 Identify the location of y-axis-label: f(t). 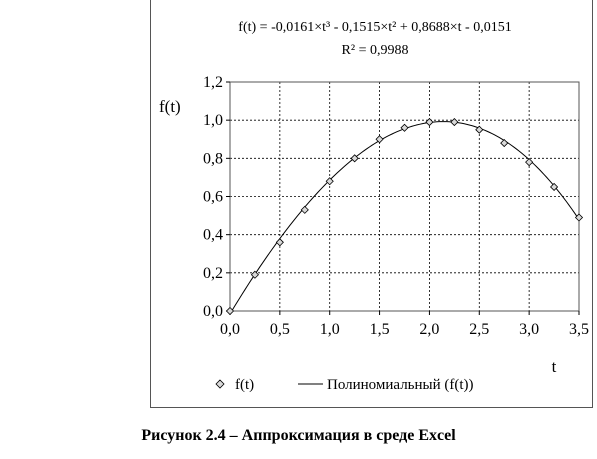
(170, 106).